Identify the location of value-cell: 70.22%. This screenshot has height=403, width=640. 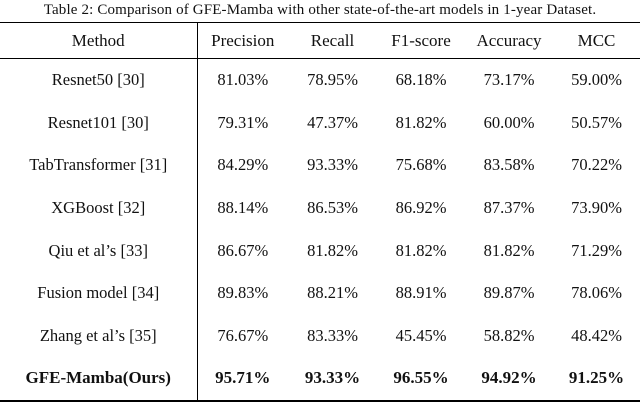
(596, 165).